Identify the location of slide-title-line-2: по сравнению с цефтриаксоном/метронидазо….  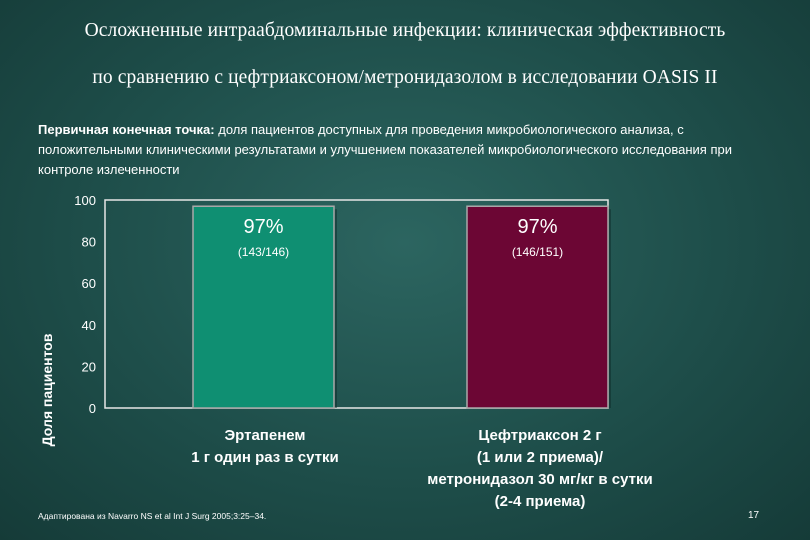
(405, 77).